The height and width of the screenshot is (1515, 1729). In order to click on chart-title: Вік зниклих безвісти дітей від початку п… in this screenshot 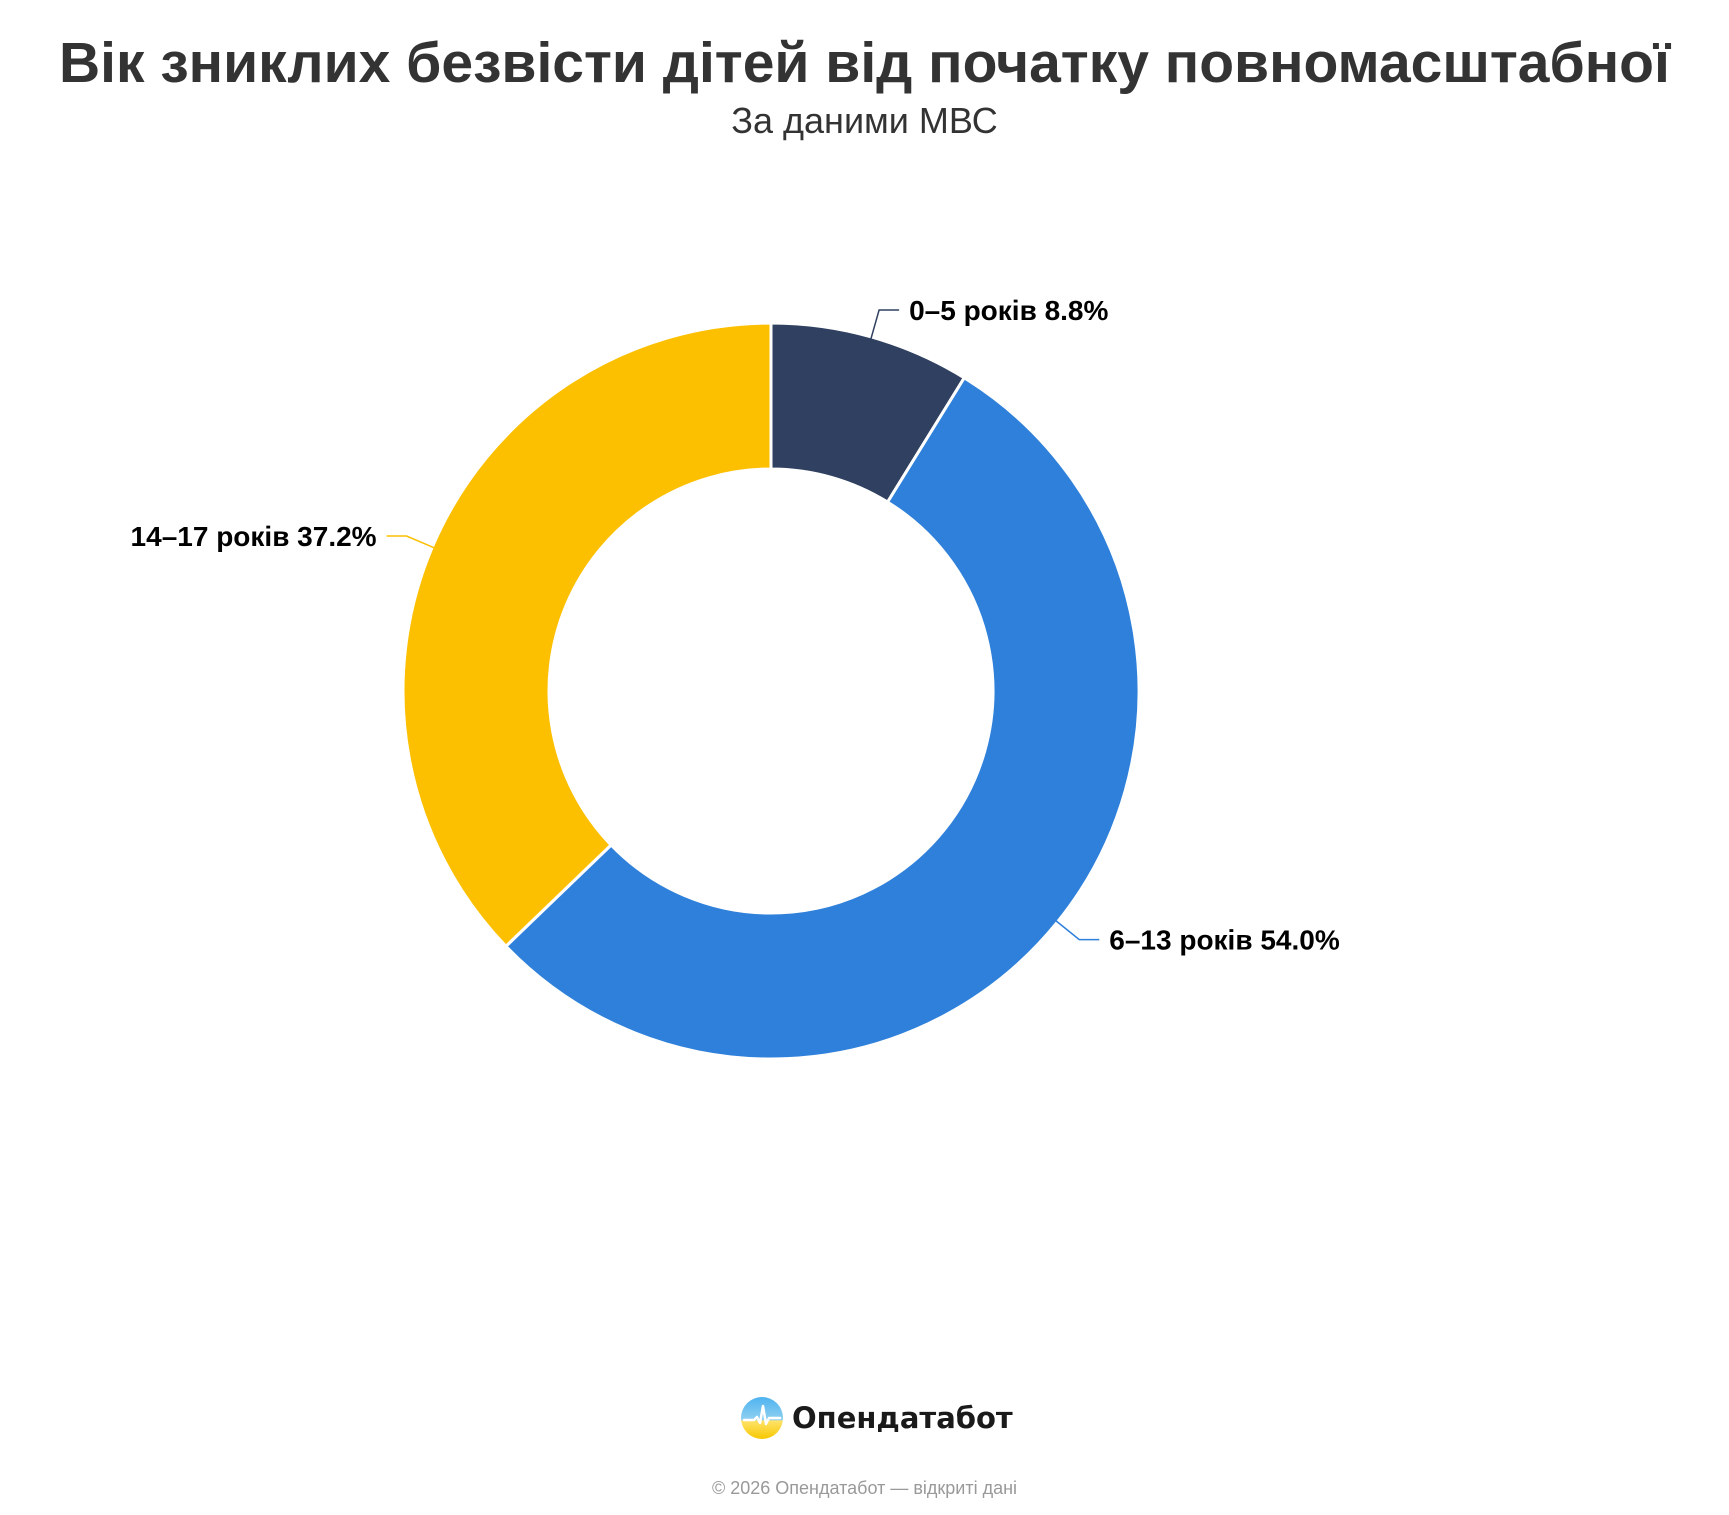, I will do `click(864, 63)`.